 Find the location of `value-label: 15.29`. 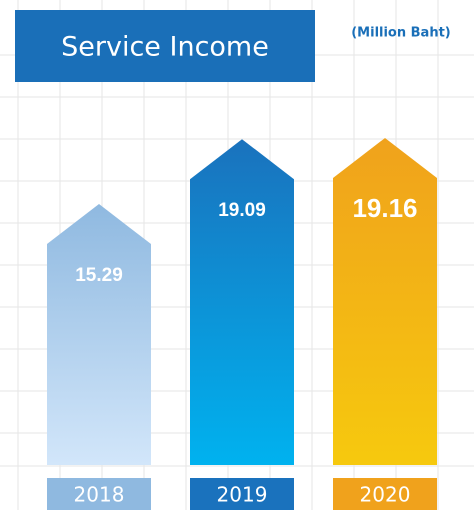

value-label: 15.29 is located at coordinates (99, 275).